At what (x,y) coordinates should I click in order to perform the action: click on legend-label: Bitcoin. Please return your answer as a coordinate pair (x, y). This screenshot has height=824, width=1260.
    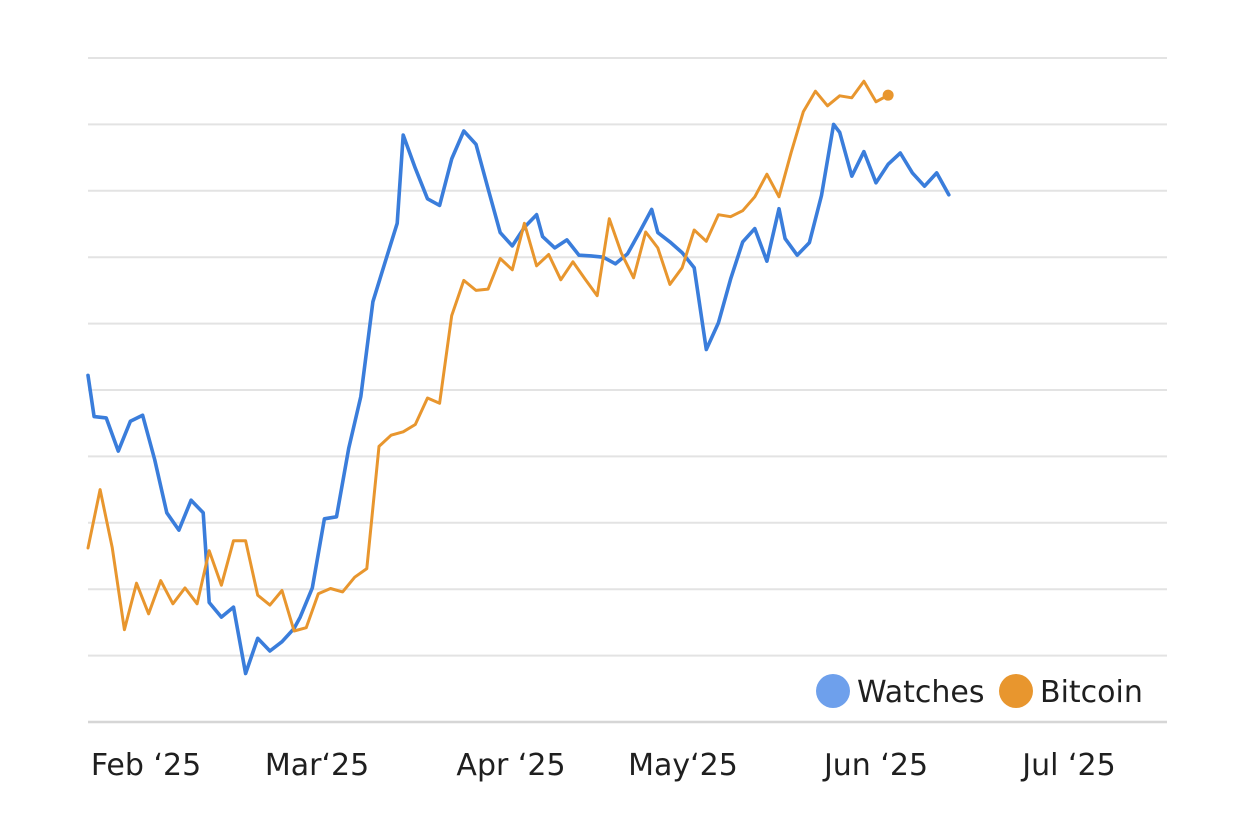
    Looking at the image, I should click on (1091, 692).